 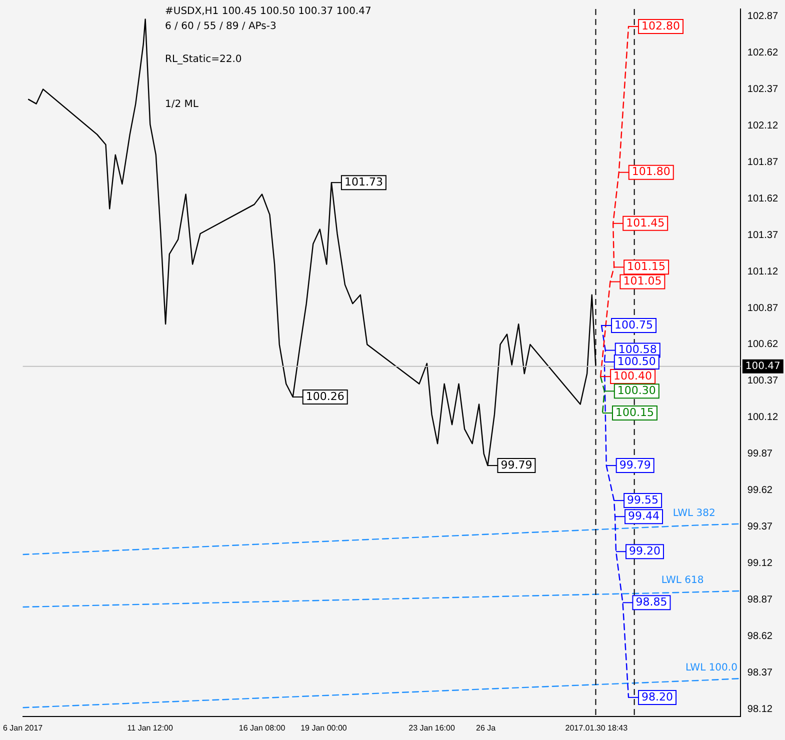 What do you see at coordinates (637, 349) in the screenshot?
I see `data-label: 100.58` at bounding box center [637, 349].